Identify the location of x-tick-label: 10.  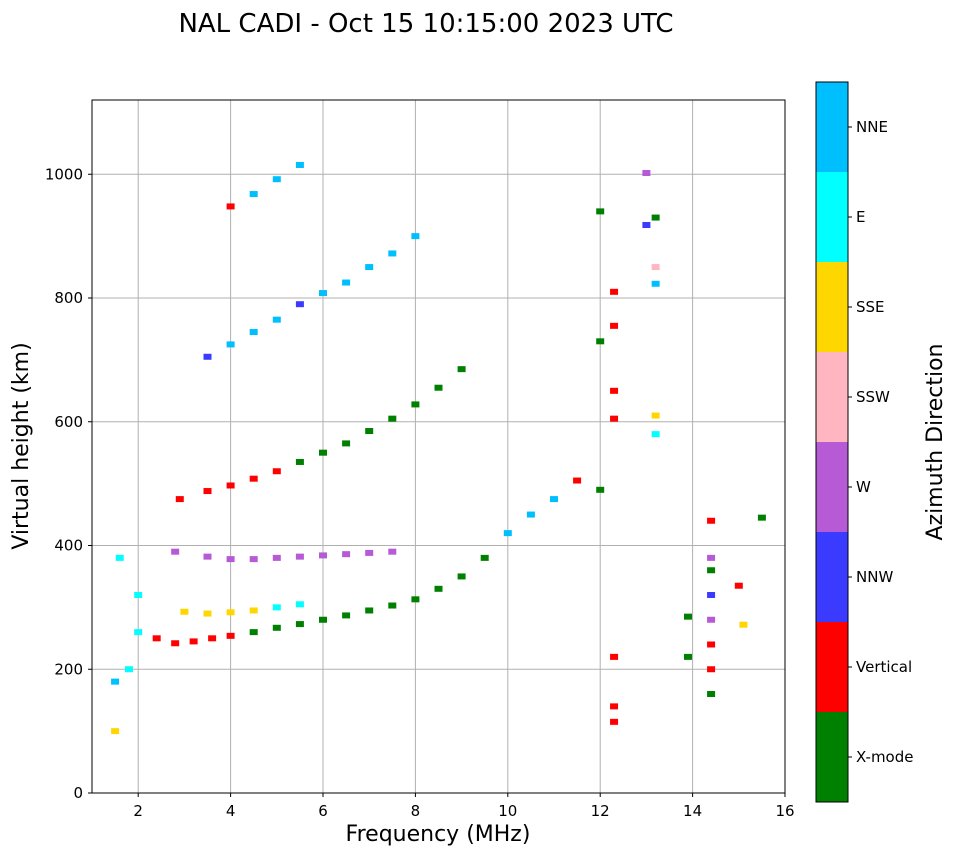
(507, 811).